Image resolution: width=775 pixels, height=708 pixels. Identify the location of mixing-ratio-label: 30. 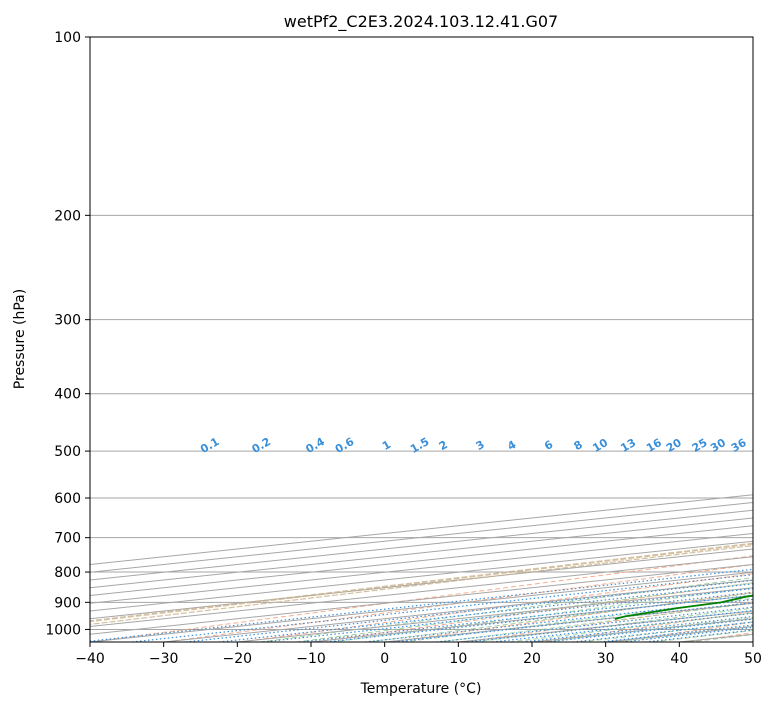
(718, 445).